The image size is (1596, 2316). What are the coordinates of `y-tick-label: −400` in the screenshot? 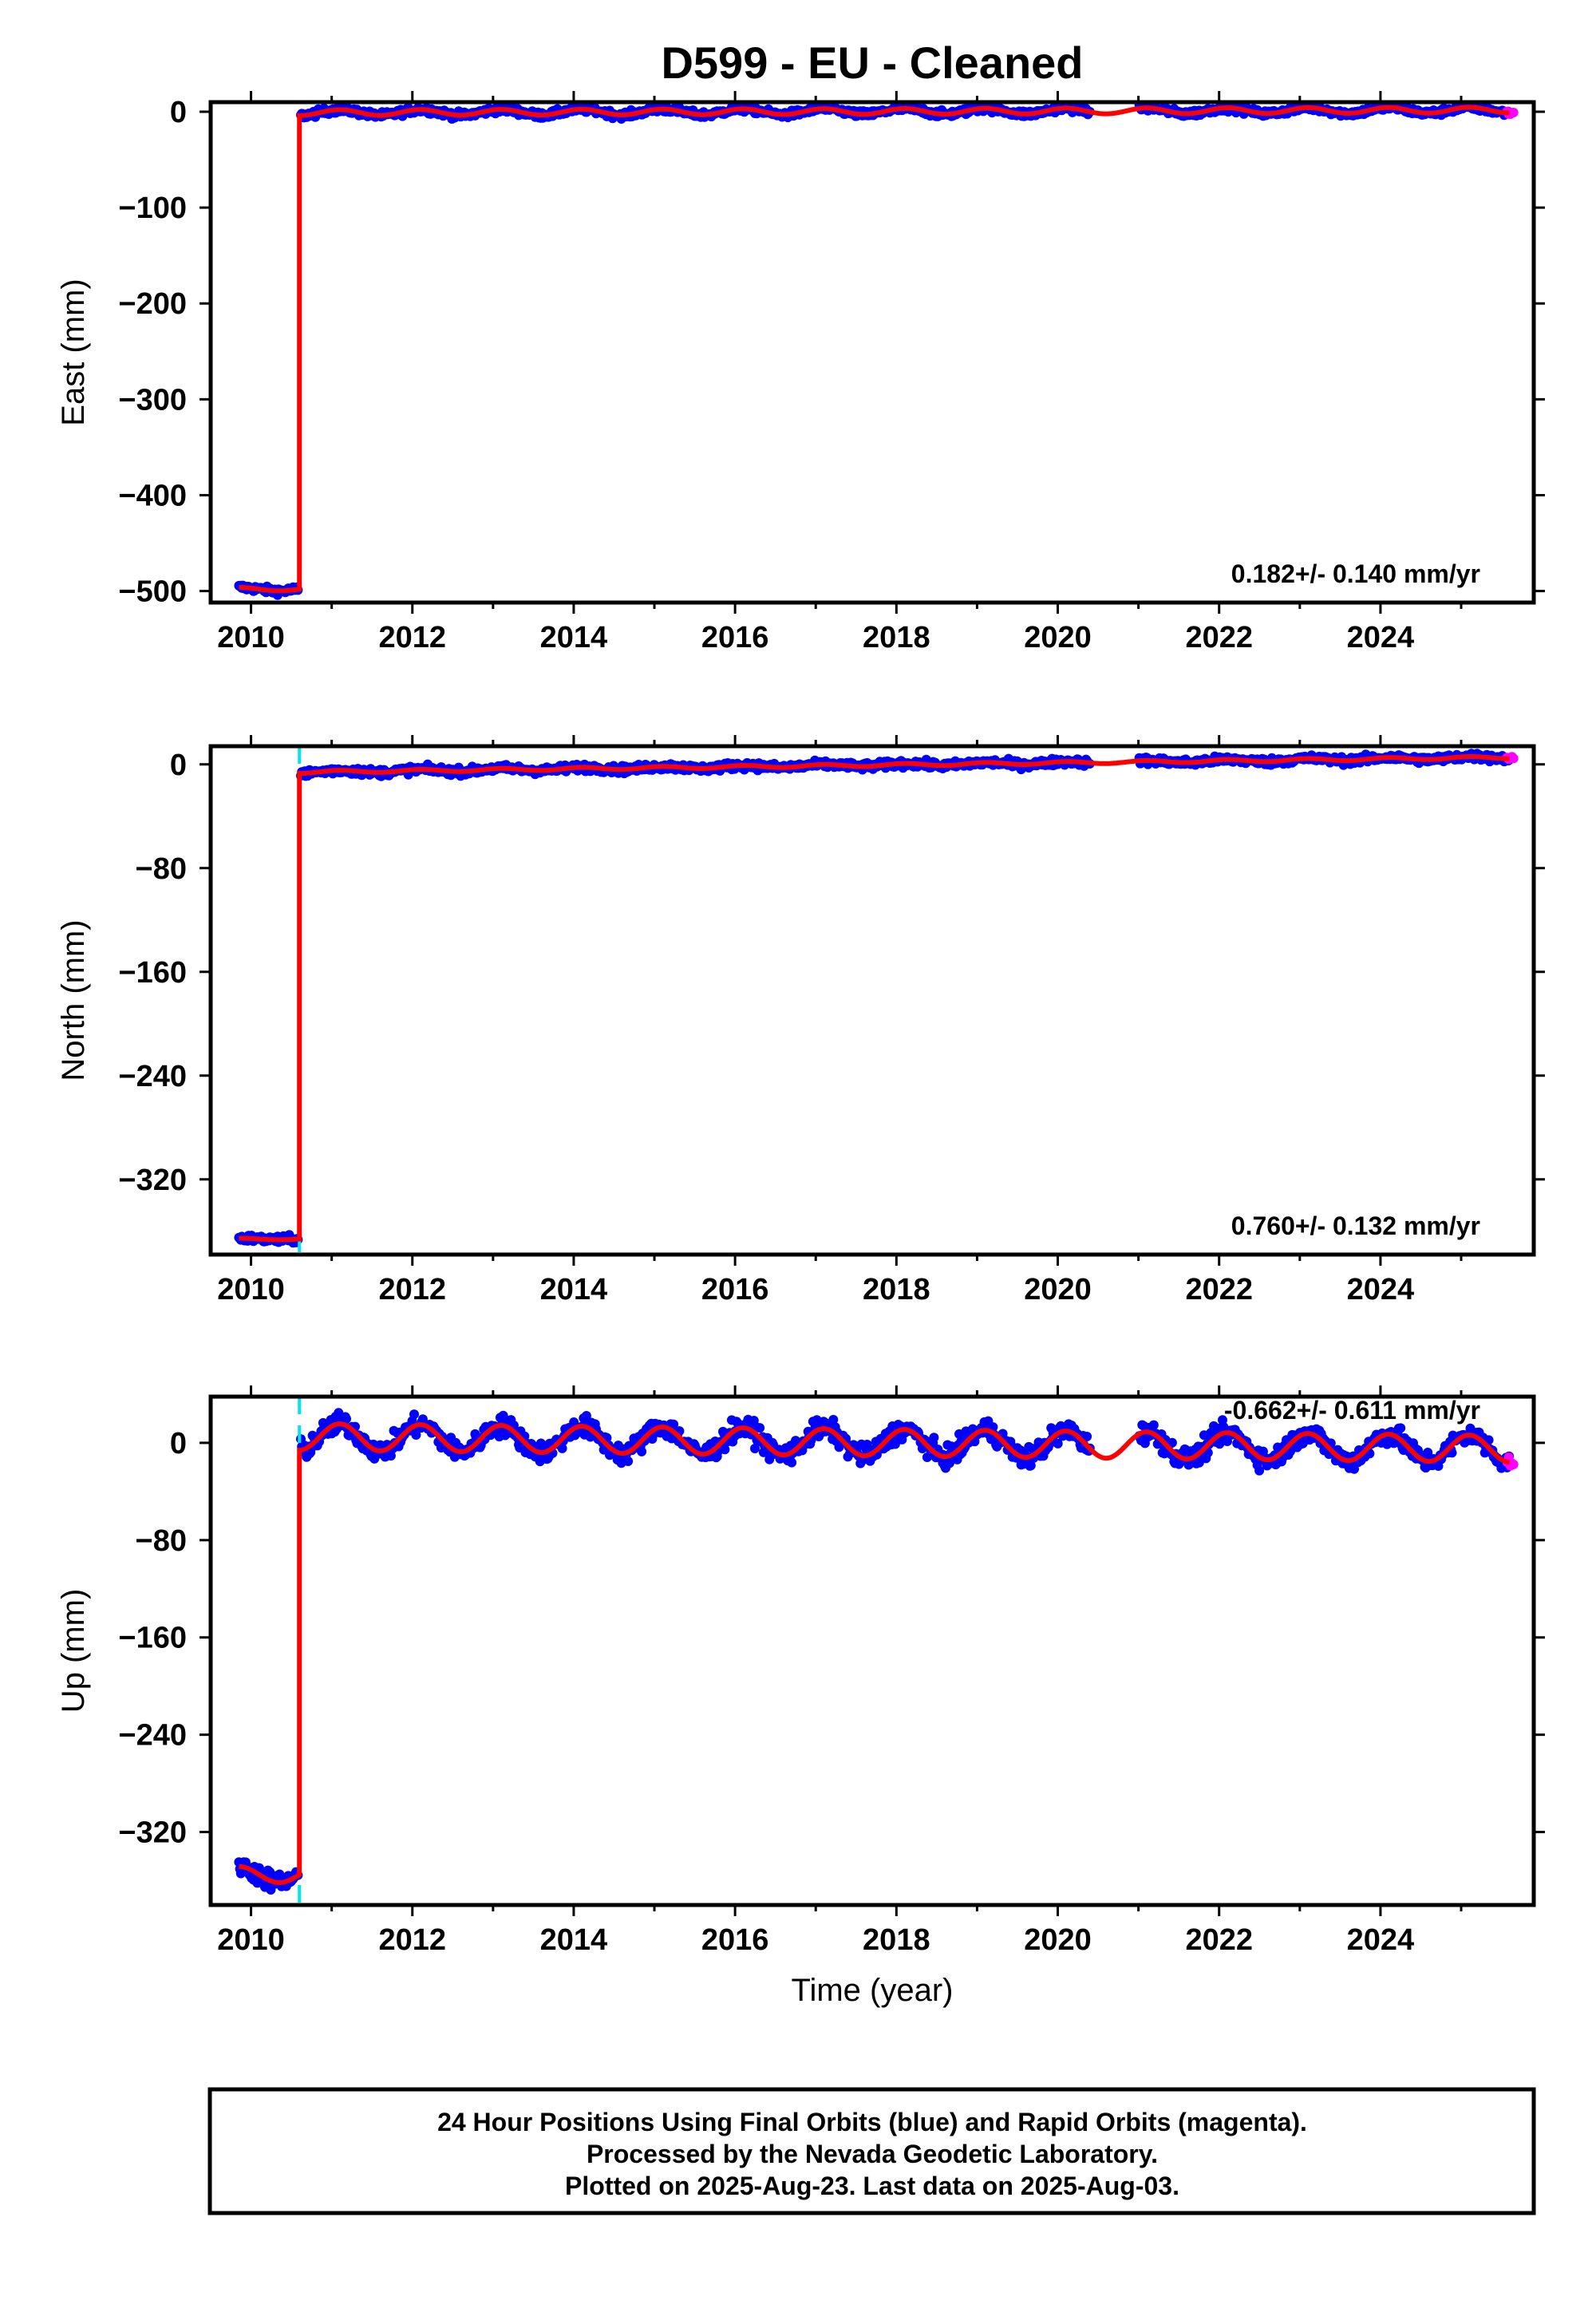 It's located at (152, 495).